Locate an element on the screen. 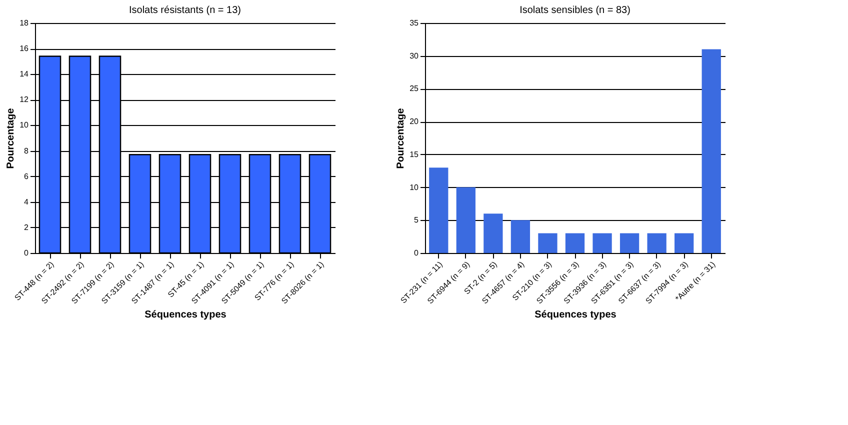 The height and width of the screenshot is (425, 848). y-tick-label: 12 is located at coordinates (25, 99).